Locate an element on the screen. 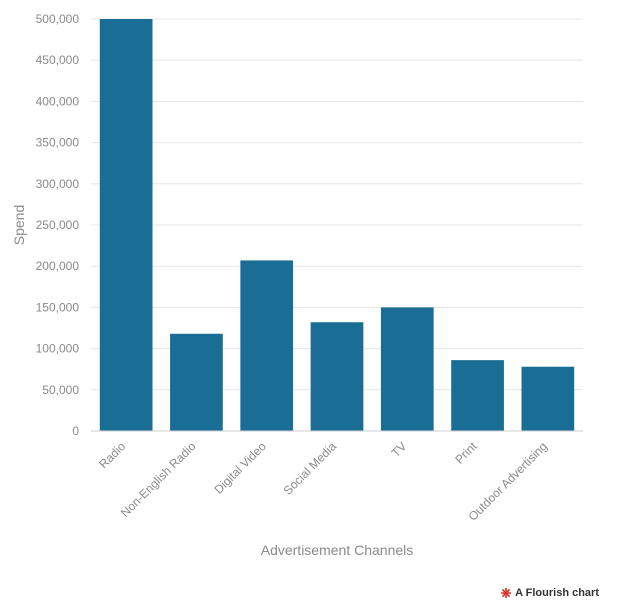 This screenshot has width=617, height=611. flourish-credit: A Flourish chart is located at coordinates (550, 593).